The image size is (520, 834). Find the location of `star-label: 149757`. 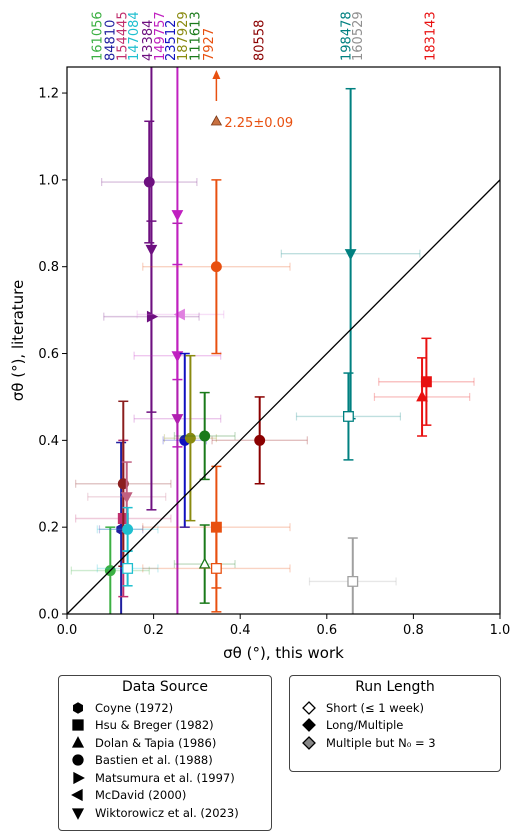

star-label: 149757 is located at coordinates (160, 36).